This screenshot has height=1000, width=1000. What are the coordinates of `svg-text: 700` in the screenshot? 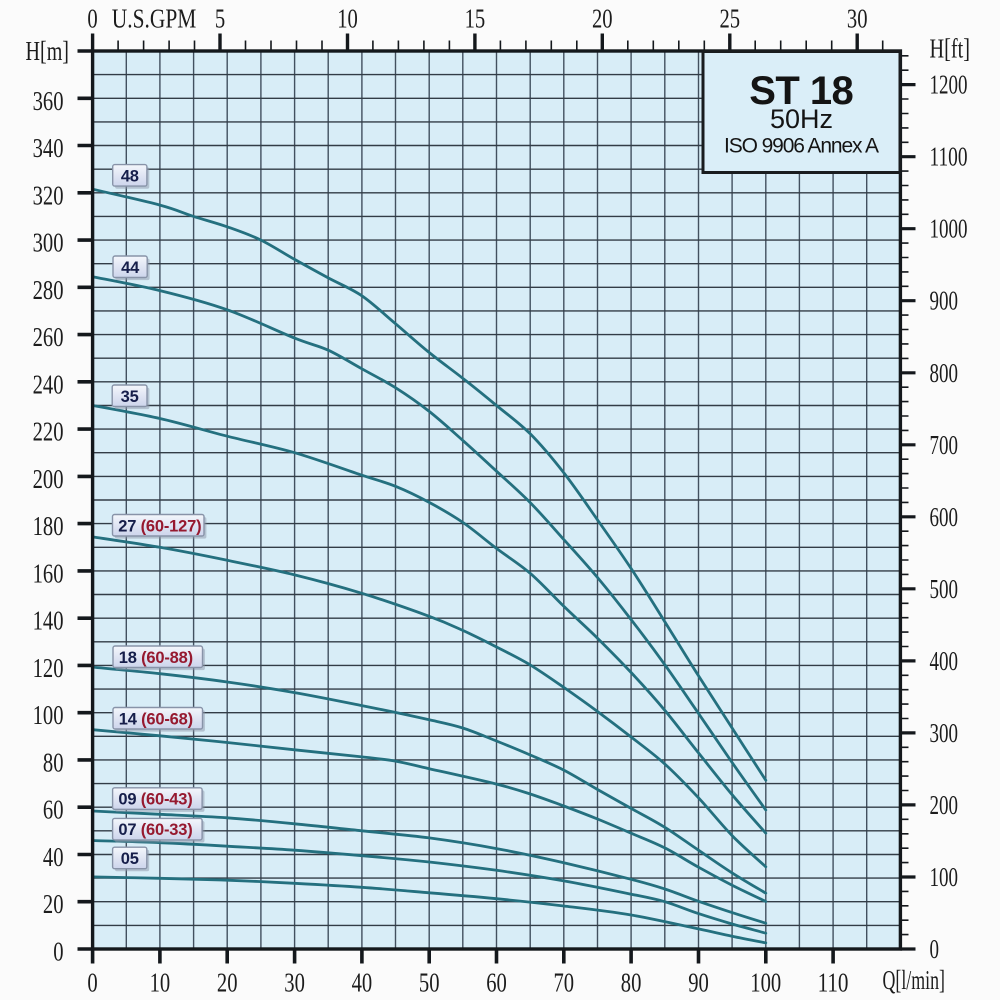 It's located at (944, 445).